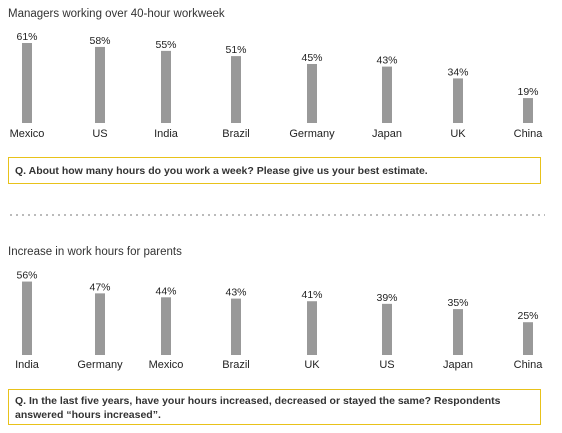 Image resolution: width=562 pixels, height=433 pixels. What do you see at coordinates (99, 41) in the screenshot?
I see `chart-1-data-label: 58%` at bounding box center [99, 41].